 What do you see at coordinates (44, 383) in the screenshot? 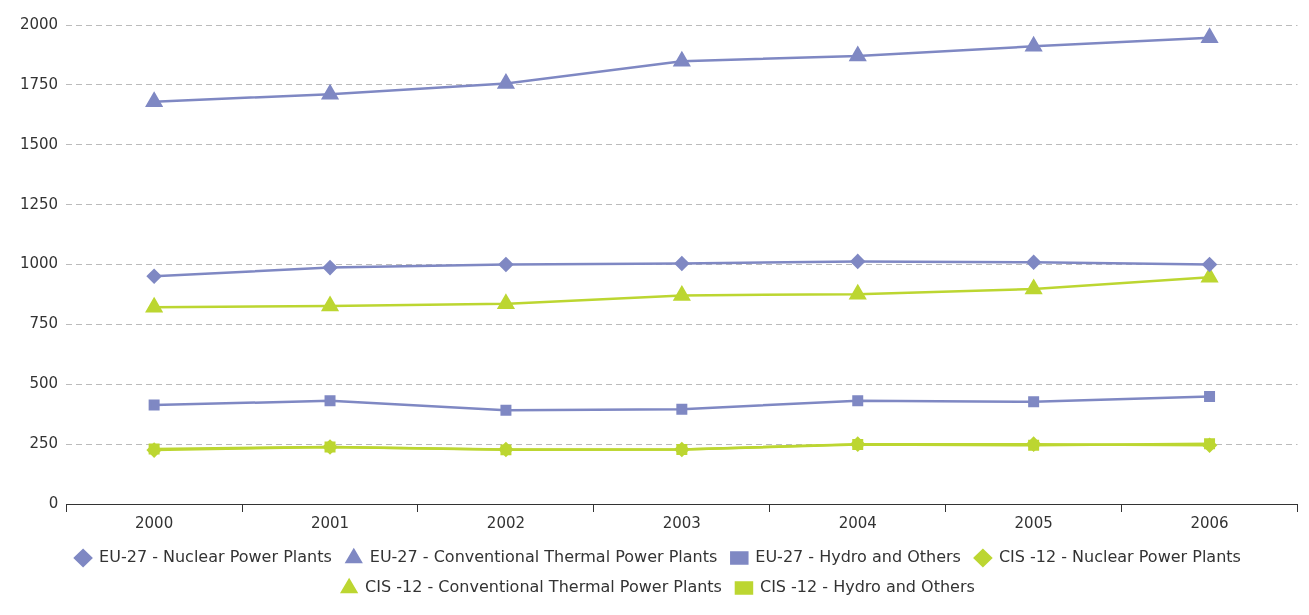
I see `y-tick-label: 500` at bounding box center [44, 383].